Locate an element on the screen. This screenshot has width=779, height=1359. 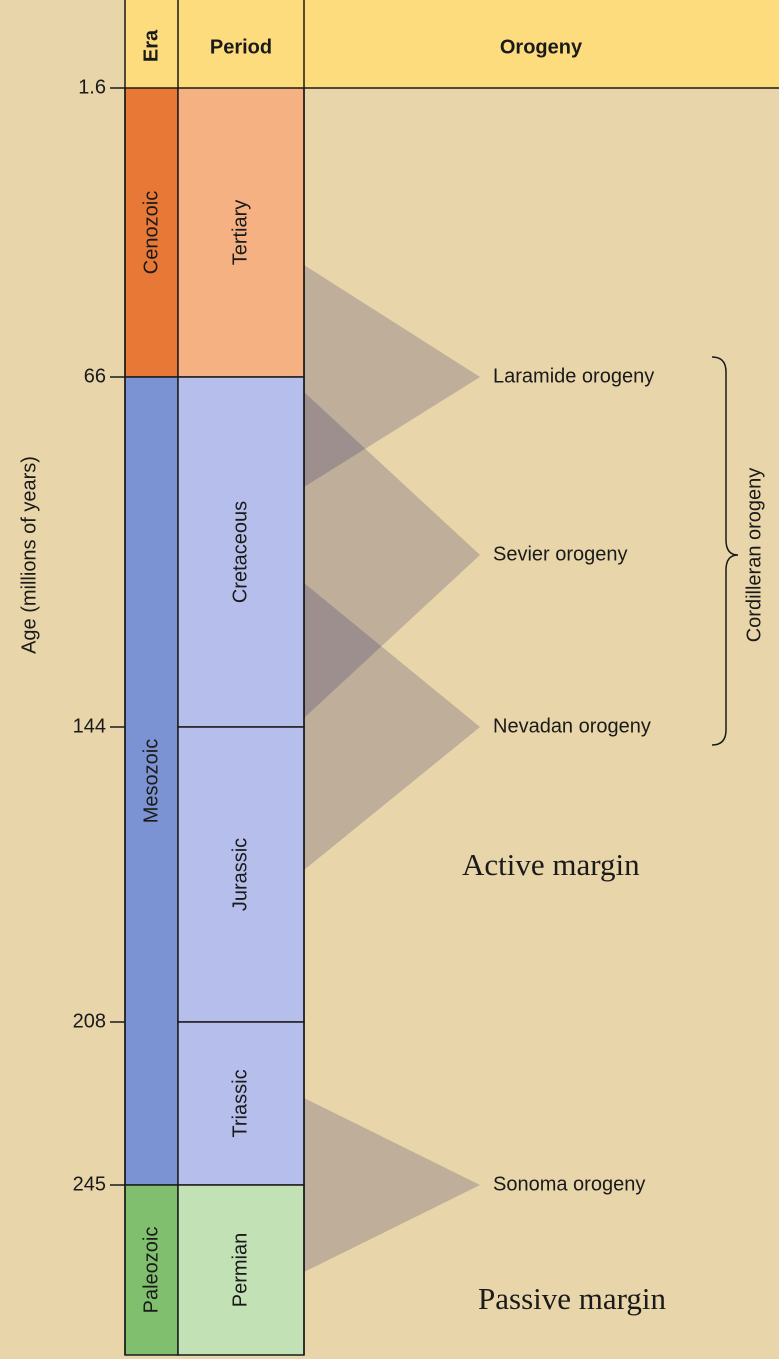
era-label: Cenozoic is located at coordinates (151, 232).